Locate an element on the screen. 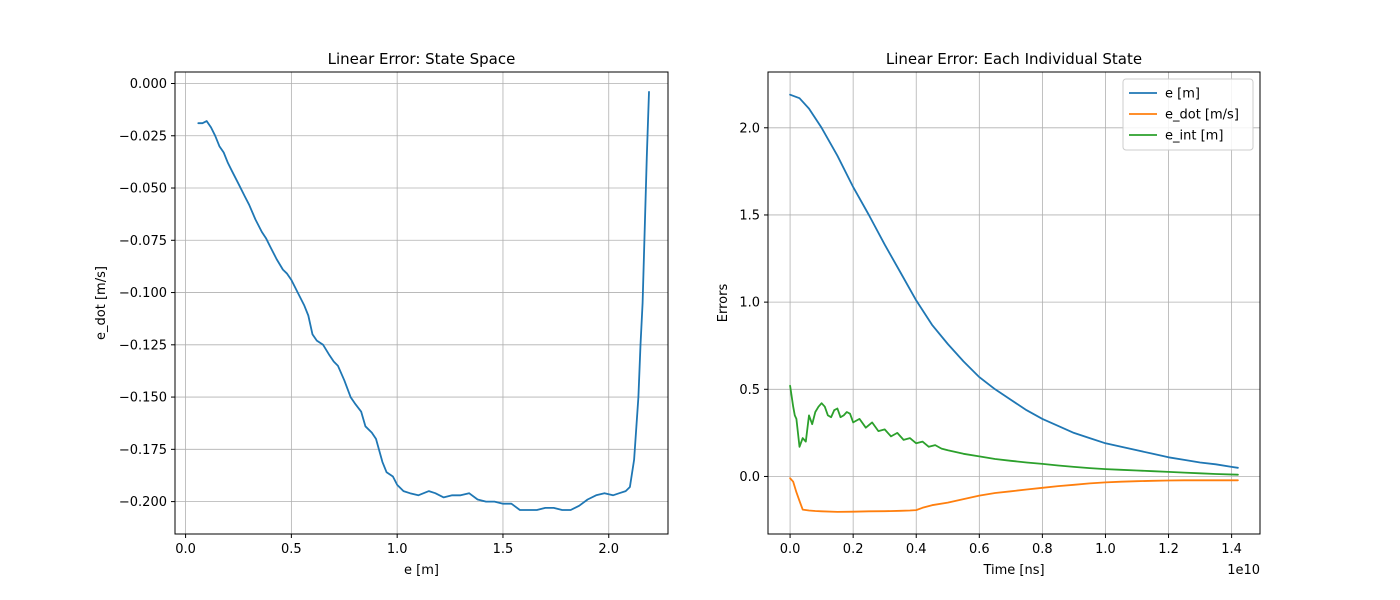 Image resolution: width=1400 pixels, height=600 pixels. x-axis-label: e [m] is located at coordinates (421, 570).